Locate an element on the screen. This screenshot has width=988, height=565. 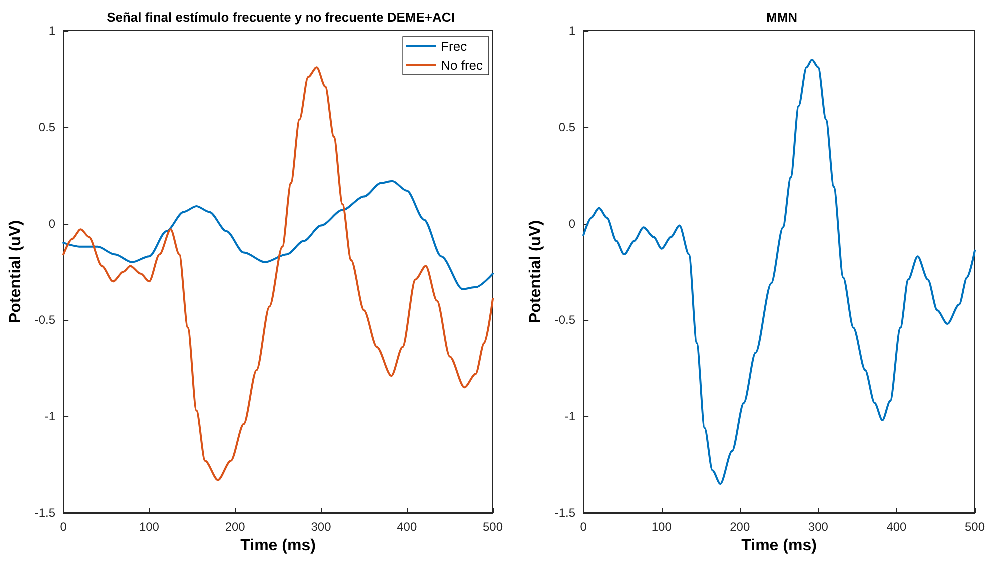
line-series is located at coordinates (278, 235).